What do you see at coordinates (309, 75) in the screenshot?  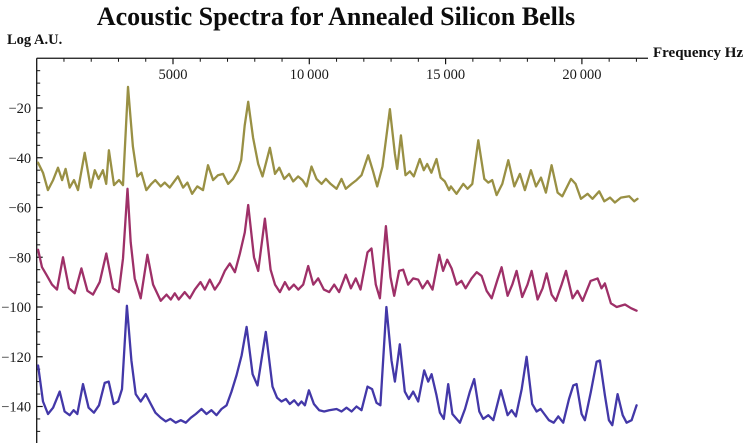 I see `x-axis-tick-label: 10 000` at bounding box center [309, 75].